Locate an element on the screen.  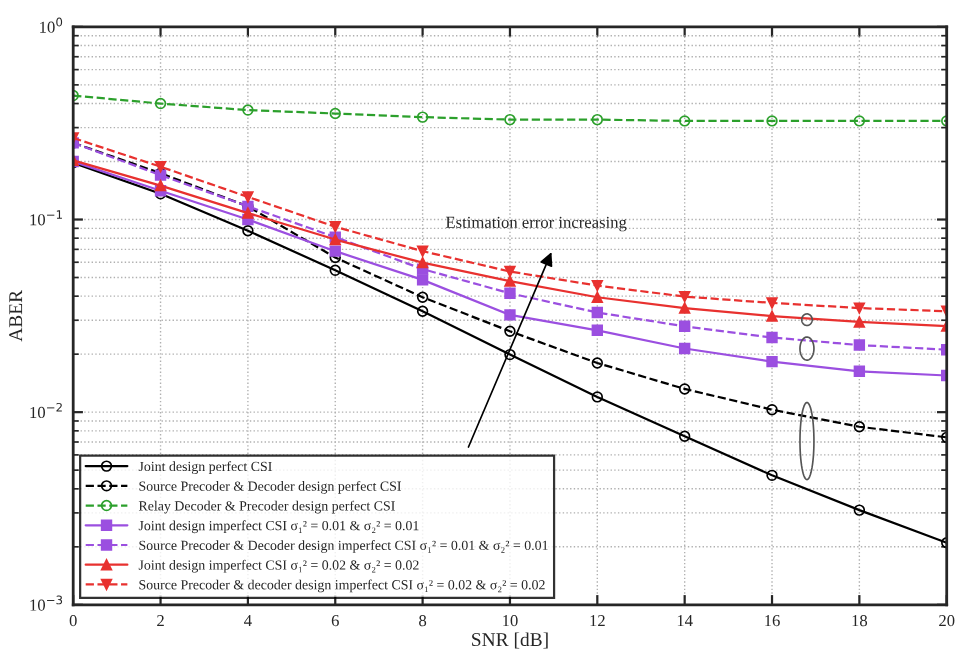
x-tick-label: 20 is located at coordinates (947, 621).